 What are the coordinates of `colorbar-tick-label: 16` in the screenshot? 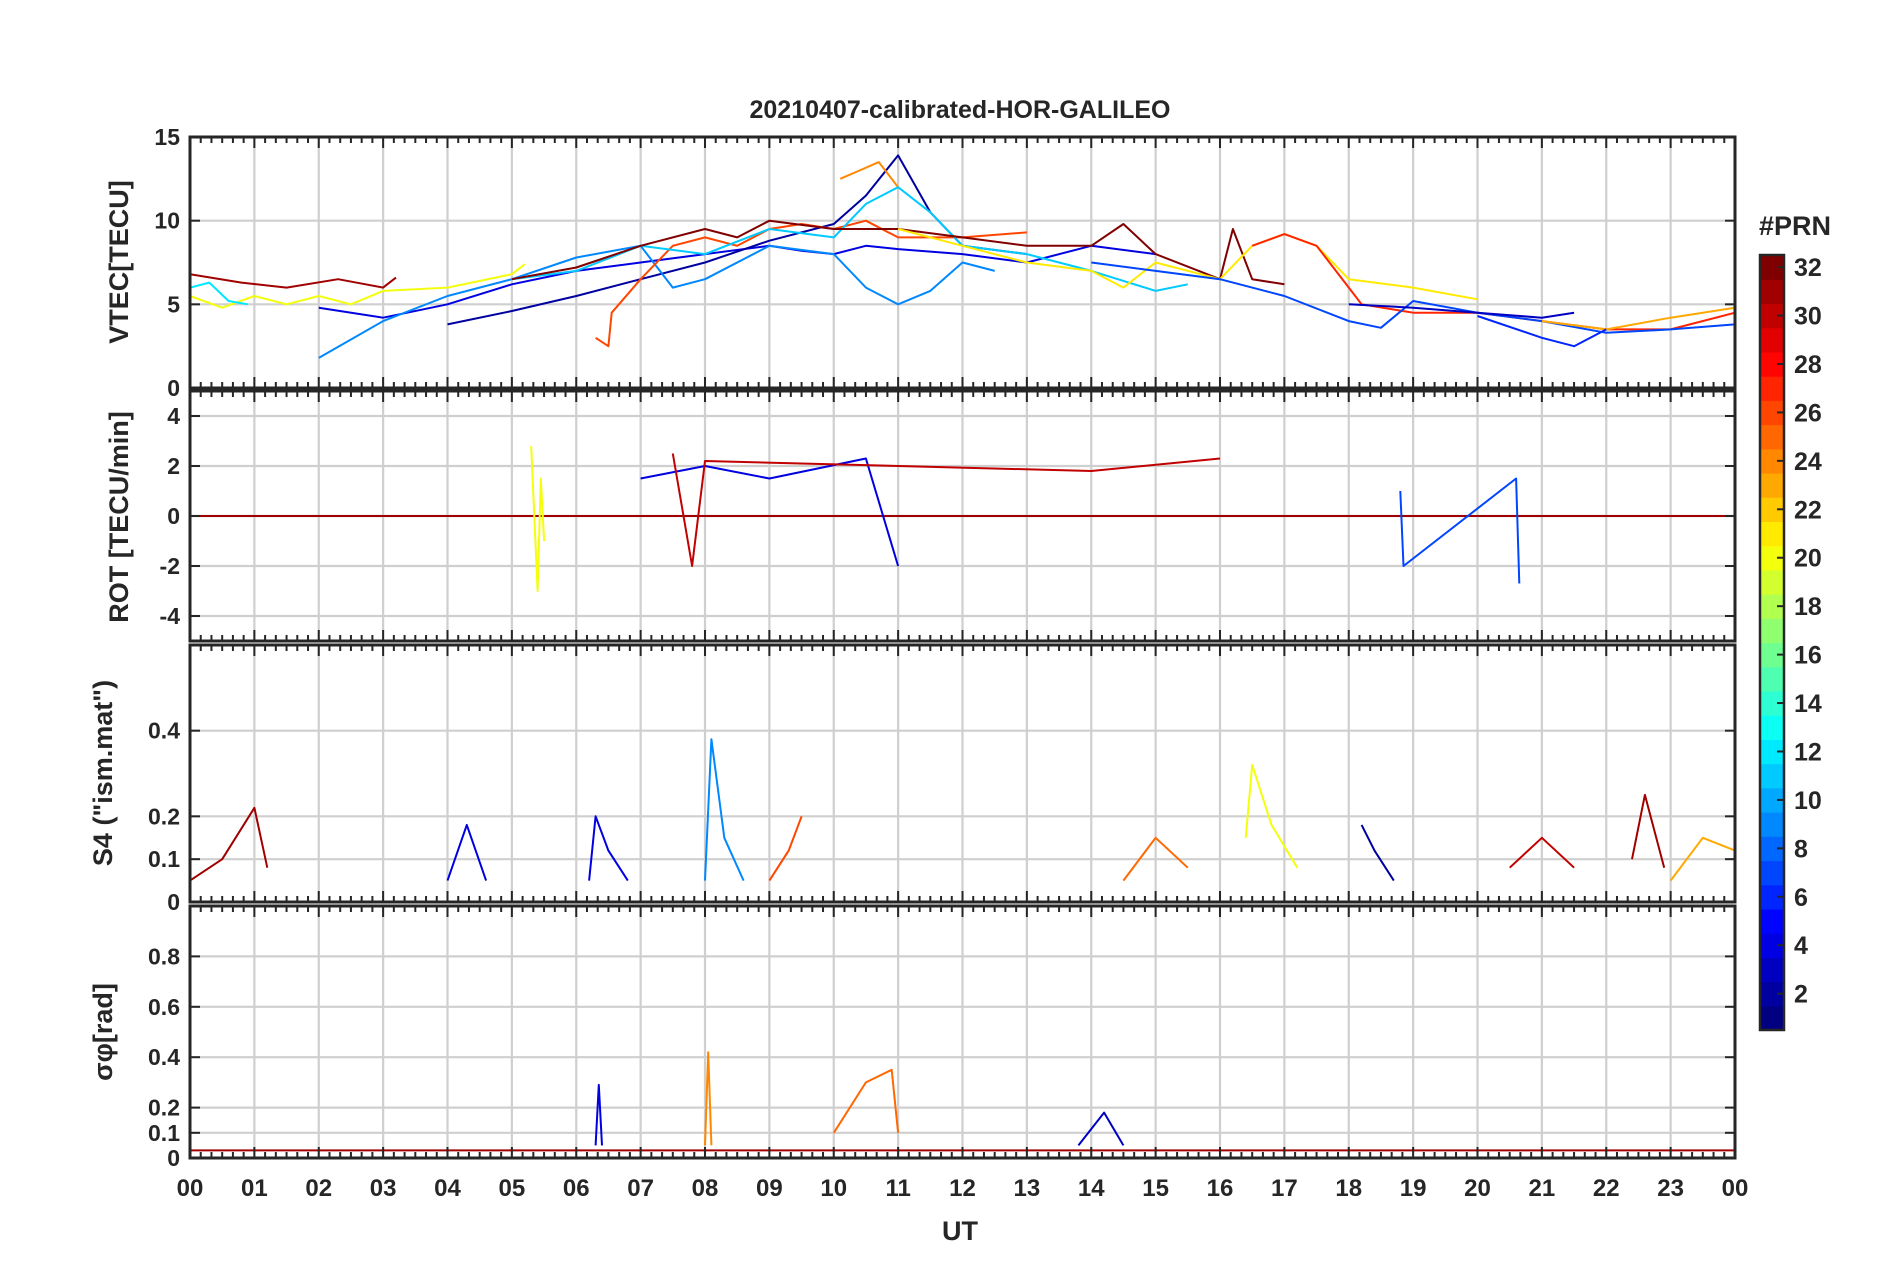 It's located at (1808, 656).